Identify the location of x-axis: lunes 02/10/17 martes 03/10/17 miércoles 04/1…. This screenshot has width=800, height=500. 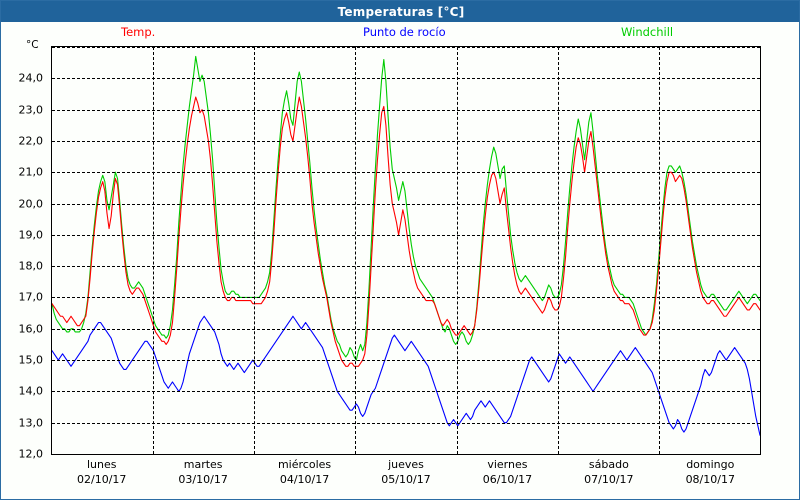
(406, 477).